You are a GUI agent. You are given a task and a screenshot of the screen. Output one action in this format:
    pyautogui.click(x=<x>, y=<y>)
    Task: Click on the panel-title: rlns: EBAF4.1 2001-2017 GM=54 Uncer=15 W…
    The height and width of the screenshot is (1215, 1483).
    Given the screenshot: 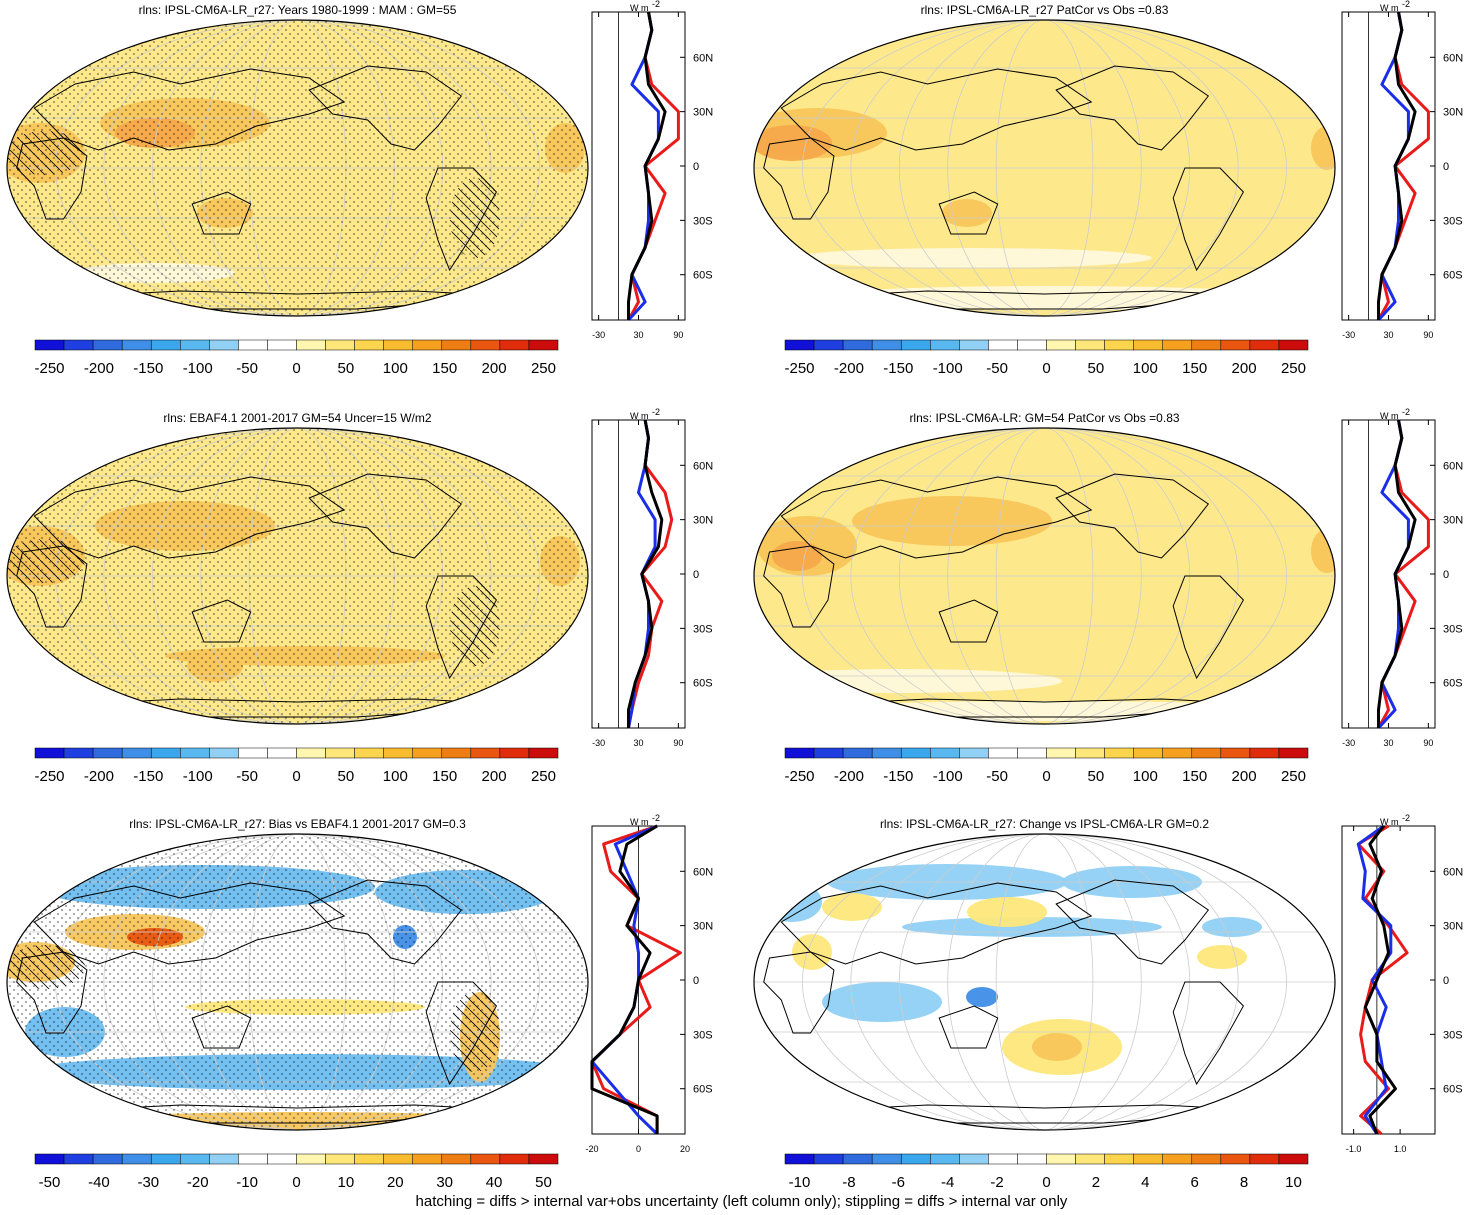 What is the action you would take?
    pyautogui.click(x=297, y=418)
    